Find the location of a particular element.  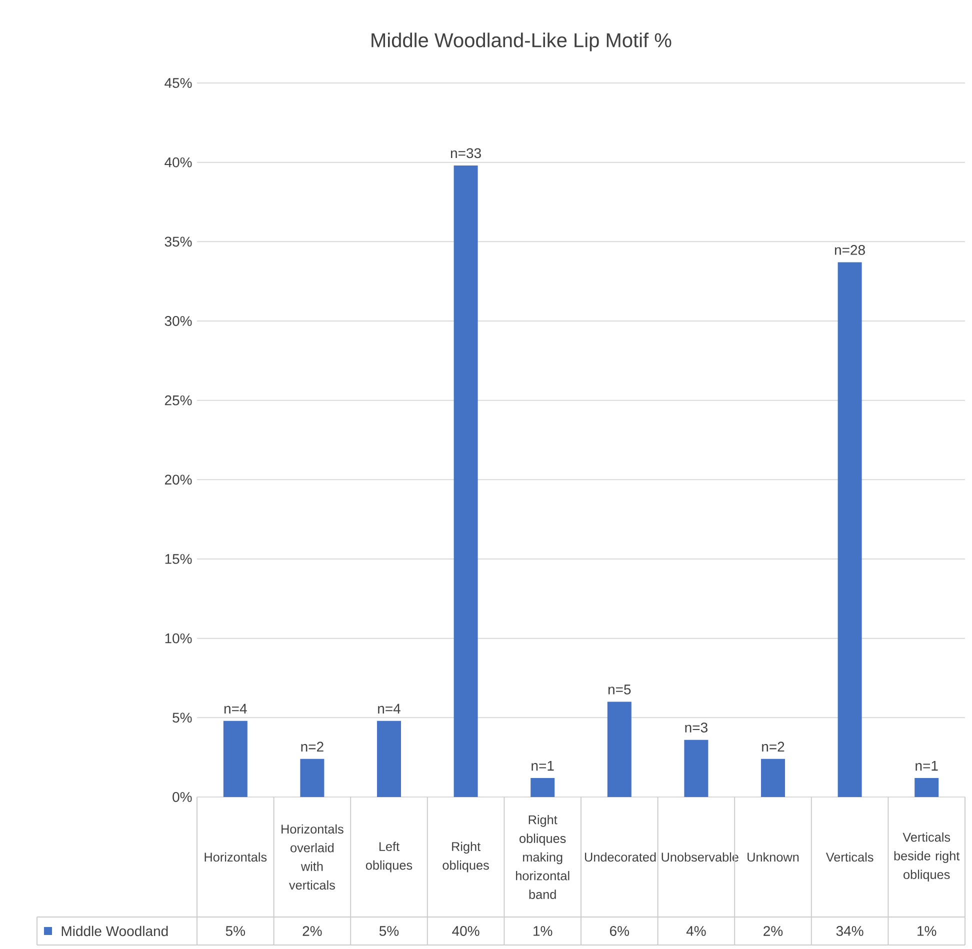

x-tick-label: Right obliques is located at coordinates (465, 857).